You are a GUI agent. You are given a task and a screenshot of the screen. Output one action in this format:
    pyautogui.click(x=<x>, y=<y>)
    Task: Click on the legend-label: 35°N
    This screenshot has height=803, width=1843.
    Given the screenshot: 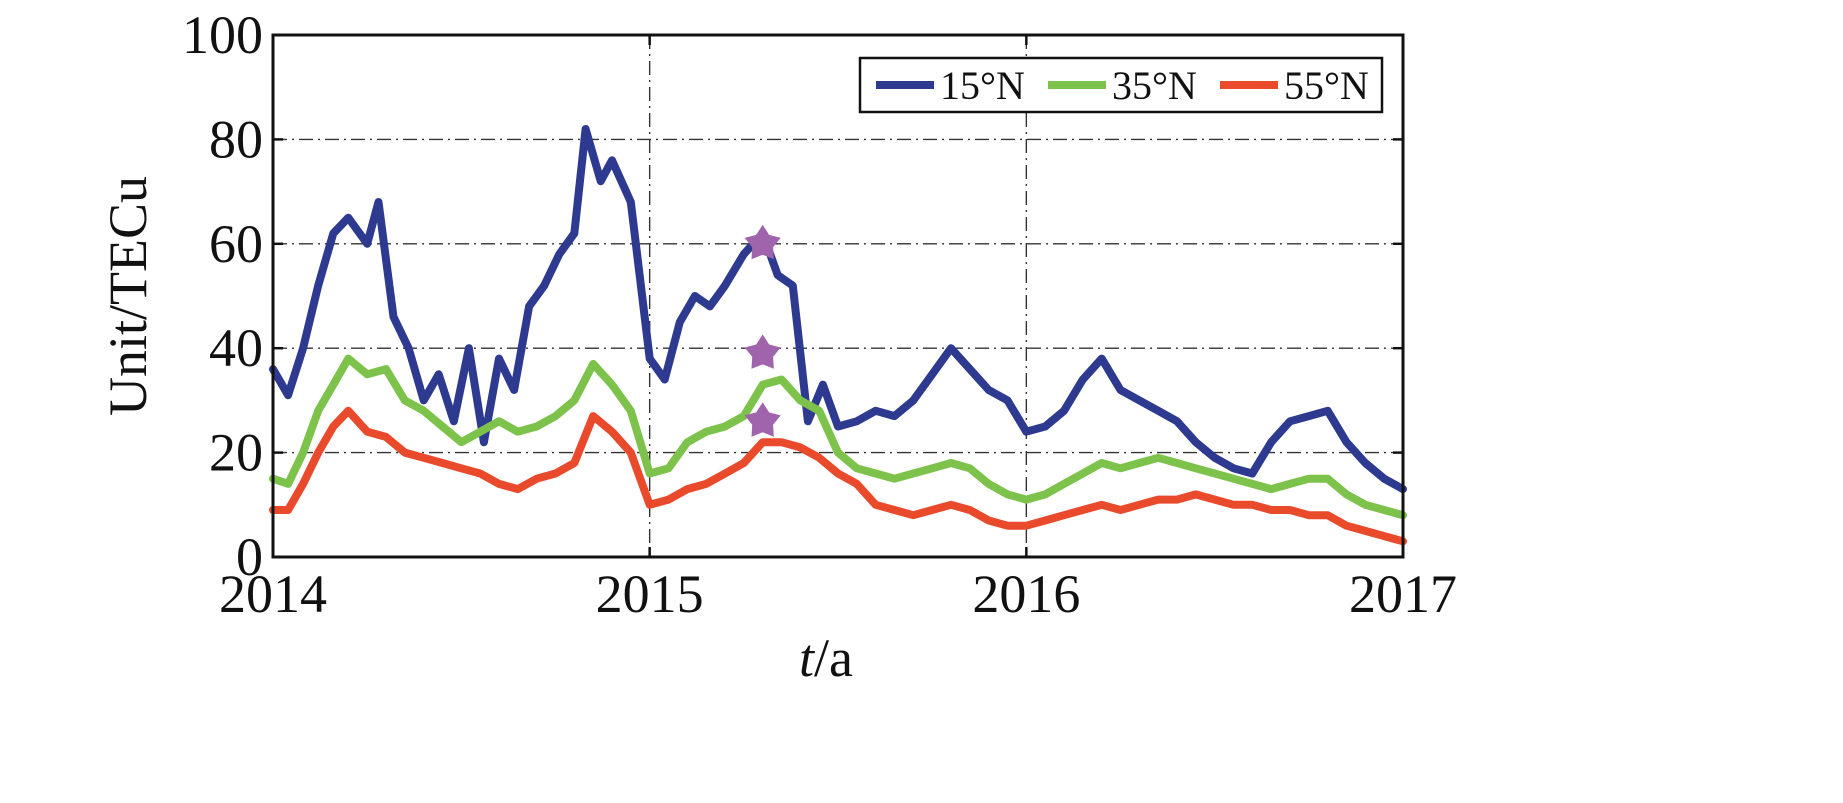 What is the action you would take?
    pyautogui.click(x=1154, y=85)
    